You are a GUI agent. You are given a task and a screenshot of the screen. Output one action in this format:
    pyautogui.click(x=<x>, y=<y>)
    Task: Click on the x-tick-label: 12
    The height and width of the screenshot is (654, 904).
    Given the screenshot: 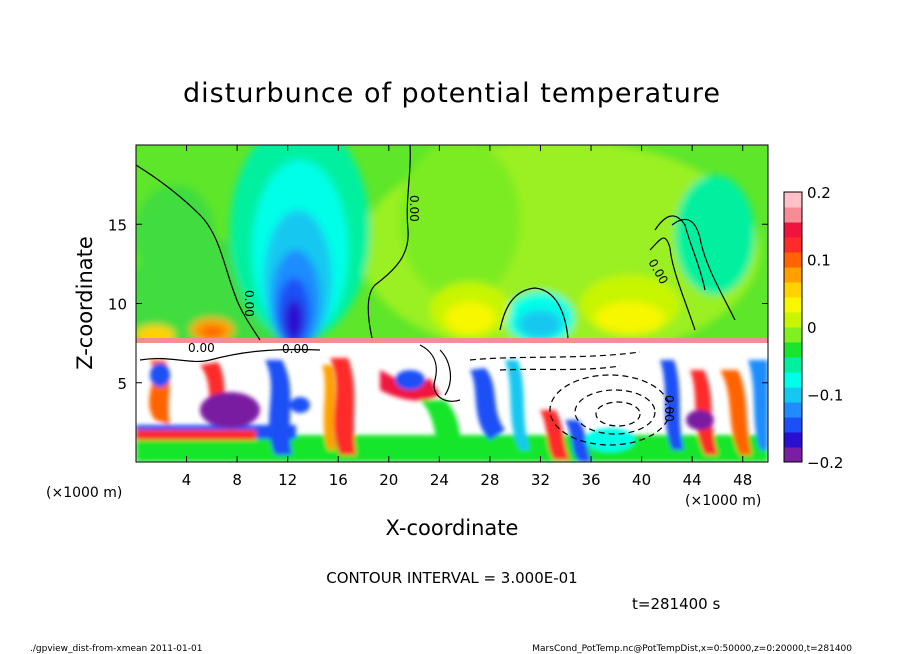 What is the action you would take?
    pyautogui.click(x=287, y=480)
    